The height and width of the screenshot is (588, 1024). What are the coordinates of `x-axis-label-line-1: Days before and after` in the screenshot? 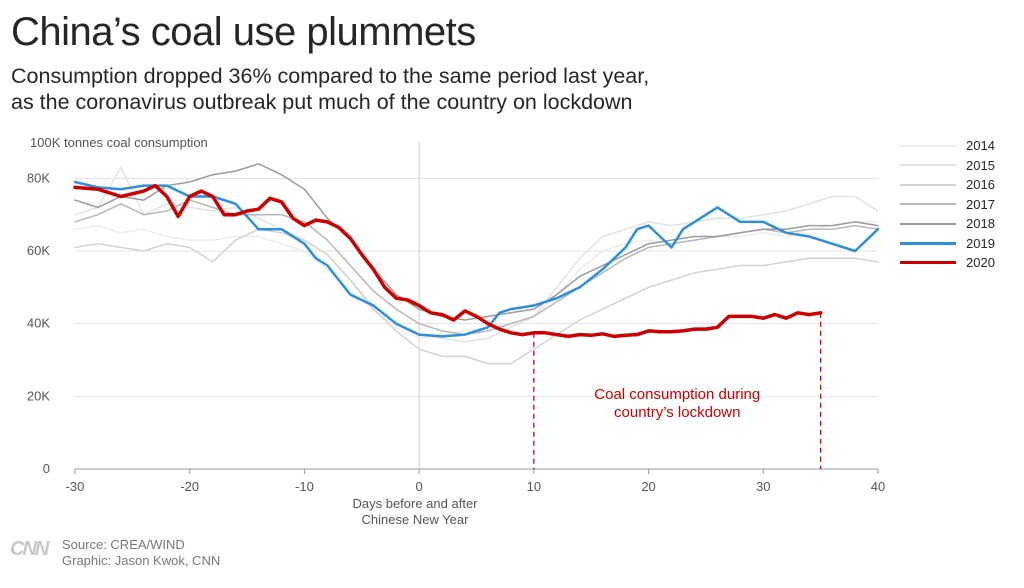 It's located at (415, 503).